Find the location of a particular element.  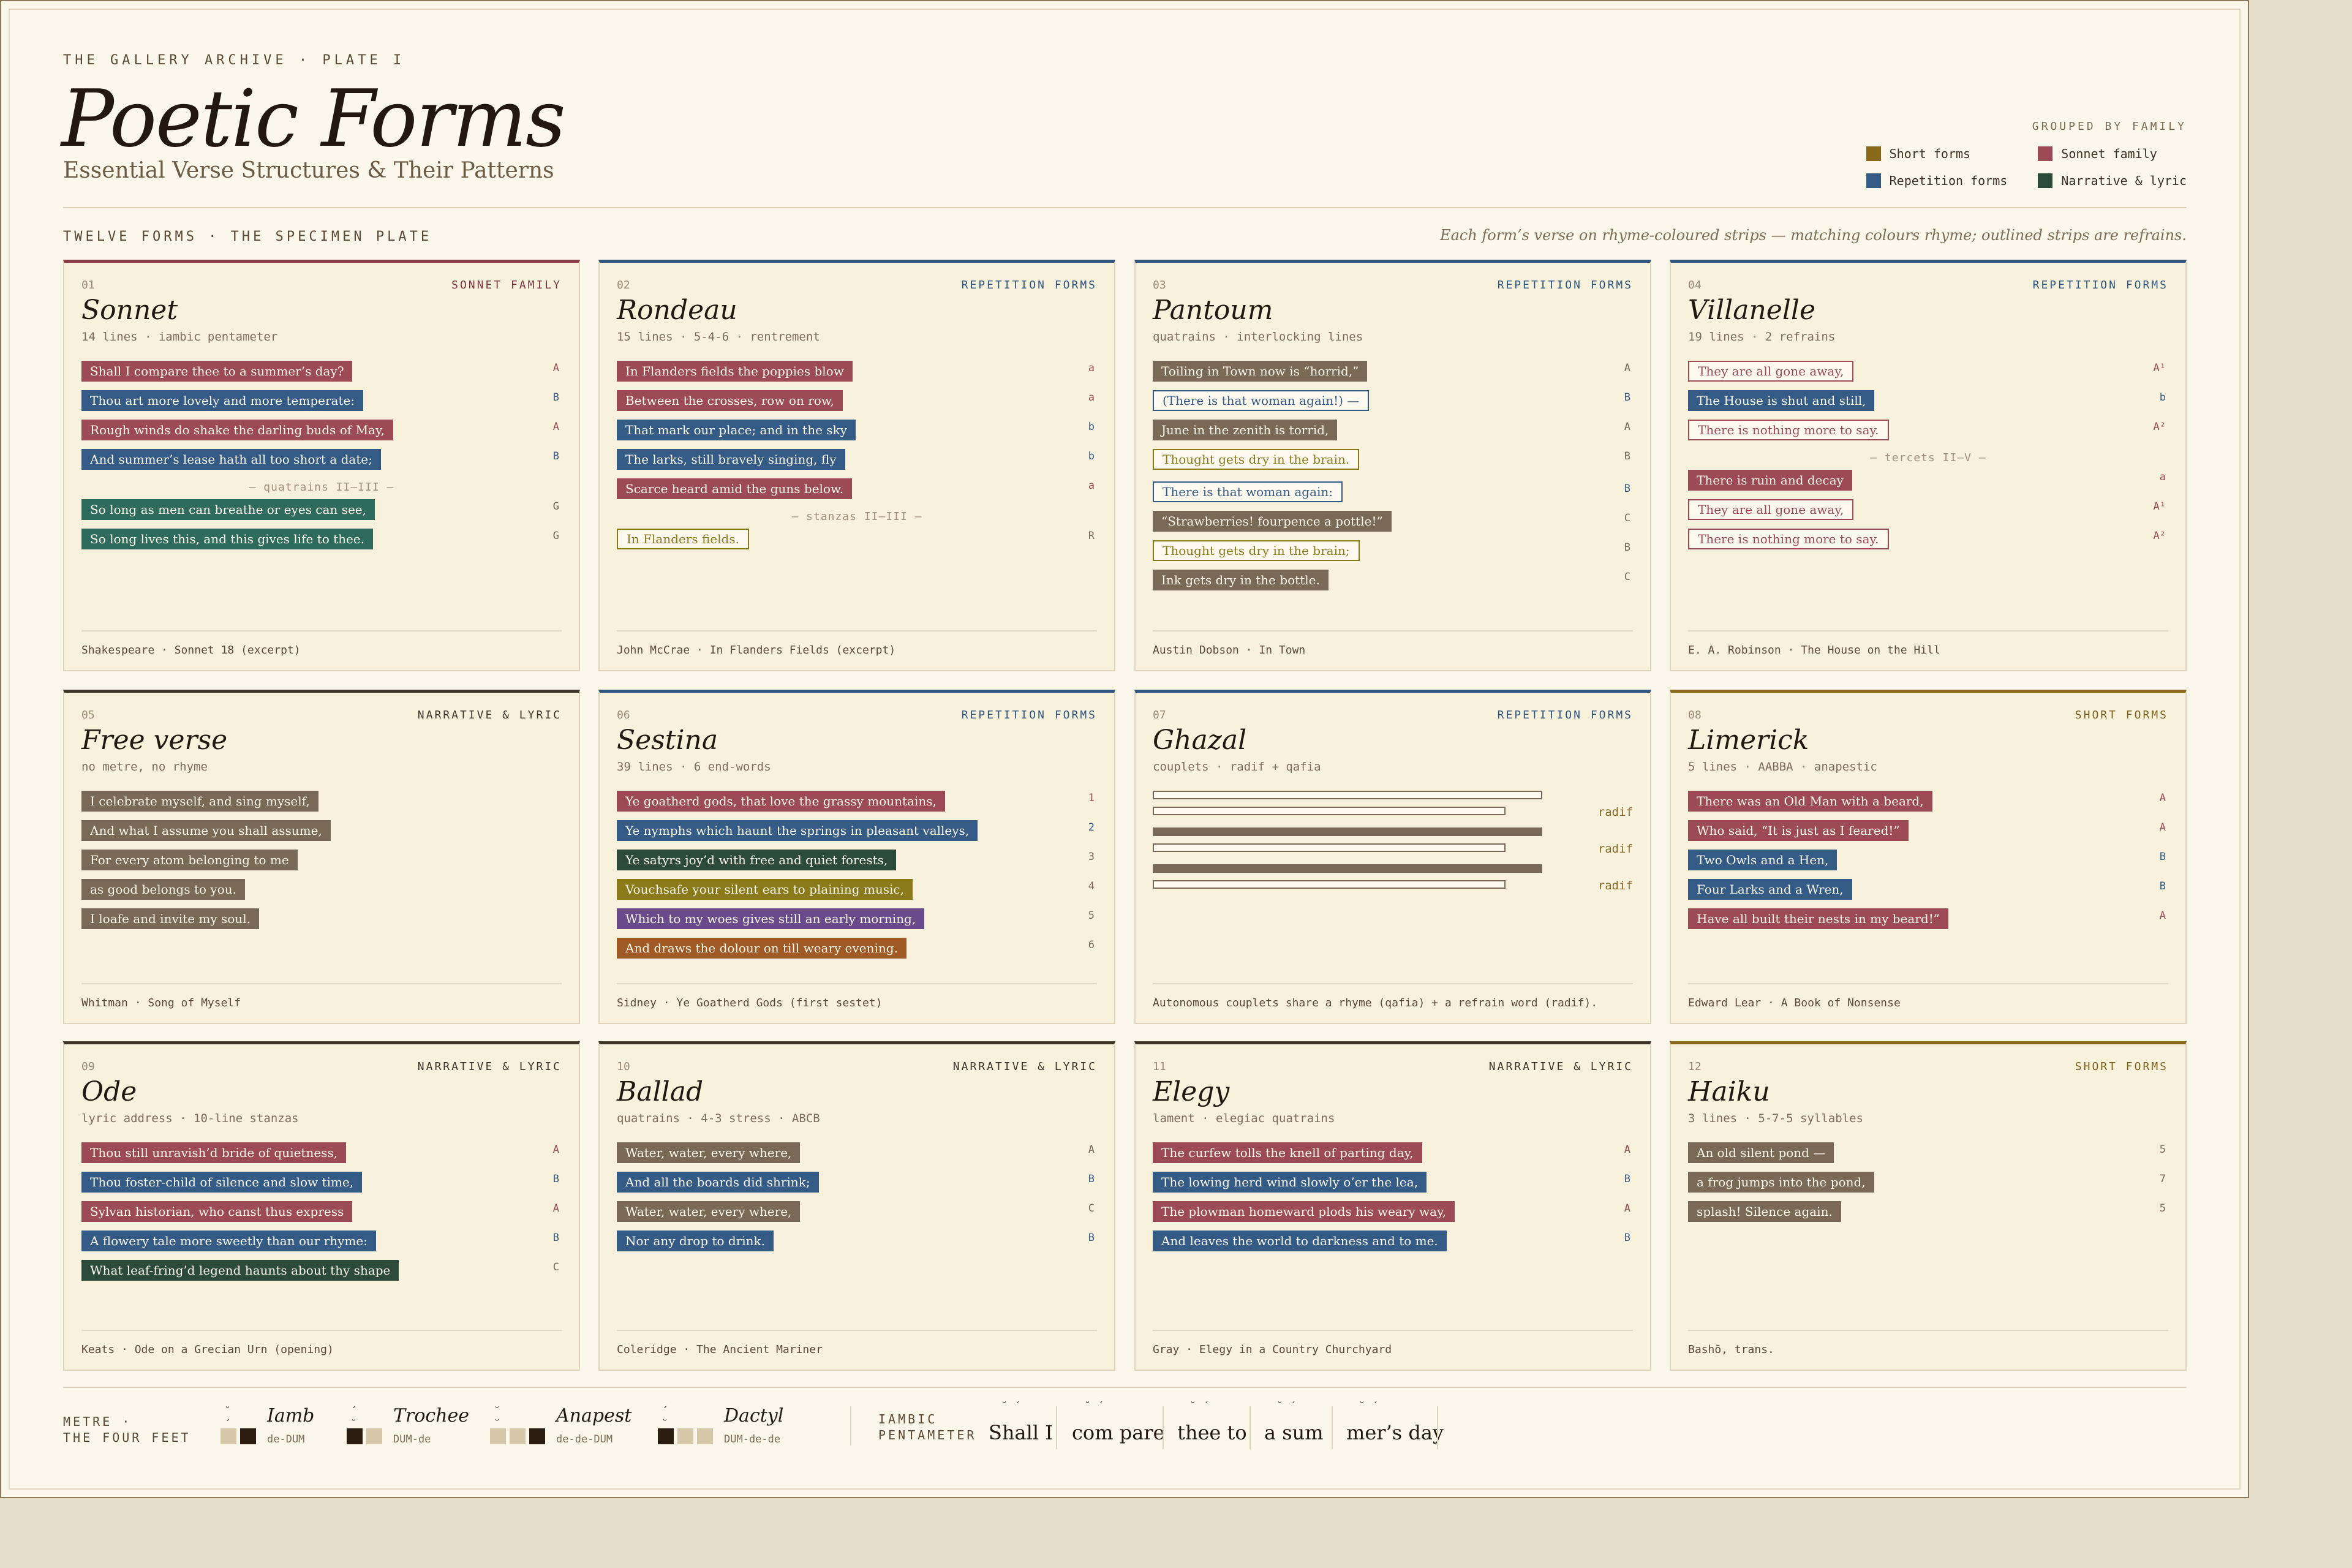

card-number: 02 is located at coordinates (623, 286).